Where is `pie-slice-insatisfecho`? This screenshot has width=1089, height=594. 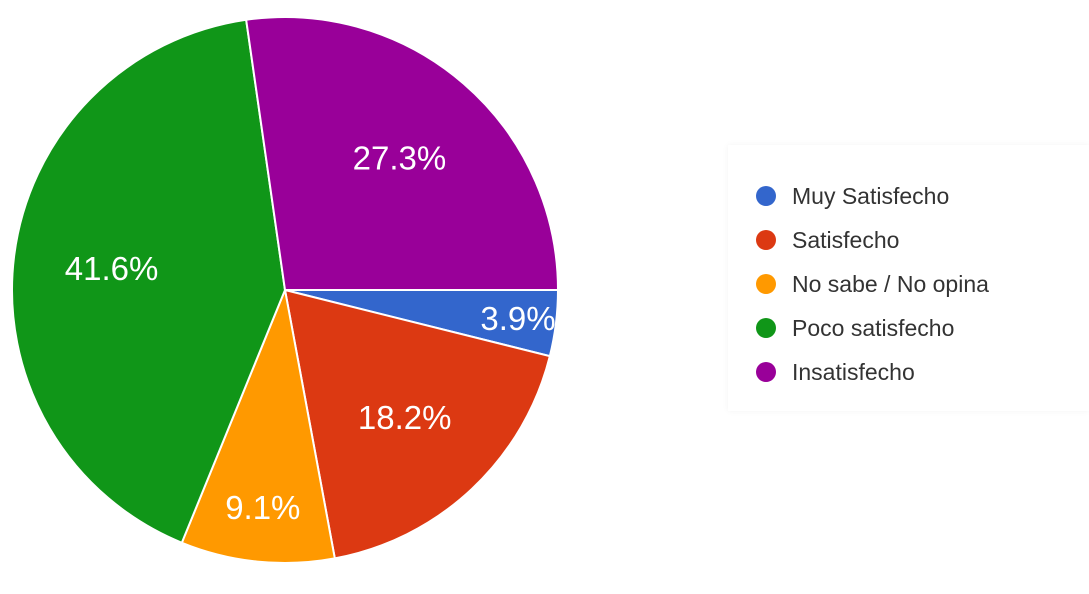
pie-slice-insatisfecho is located at coordinates (402, 153).